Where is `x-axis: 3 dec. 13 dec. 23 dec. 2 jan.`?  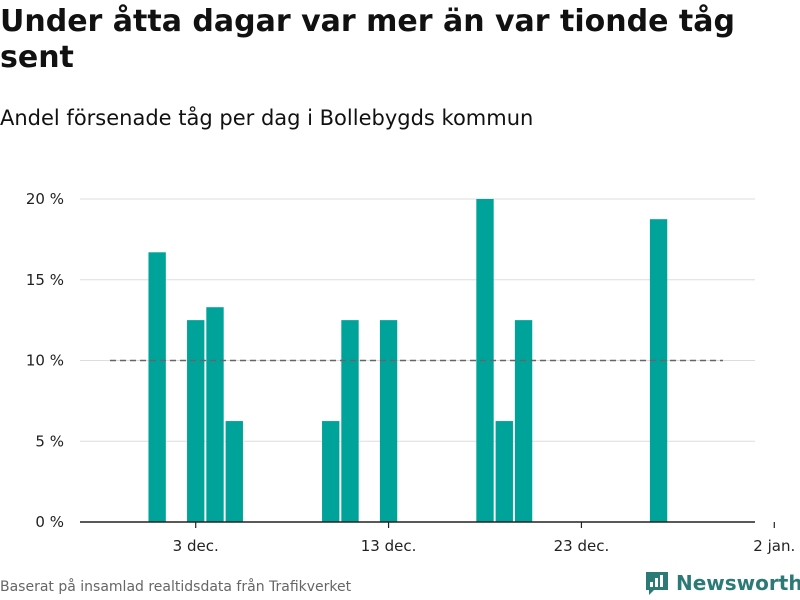
x-axis: 3 dec. 13 dec. 23 dec. 2 jan. is located at coordinates (437, 538).